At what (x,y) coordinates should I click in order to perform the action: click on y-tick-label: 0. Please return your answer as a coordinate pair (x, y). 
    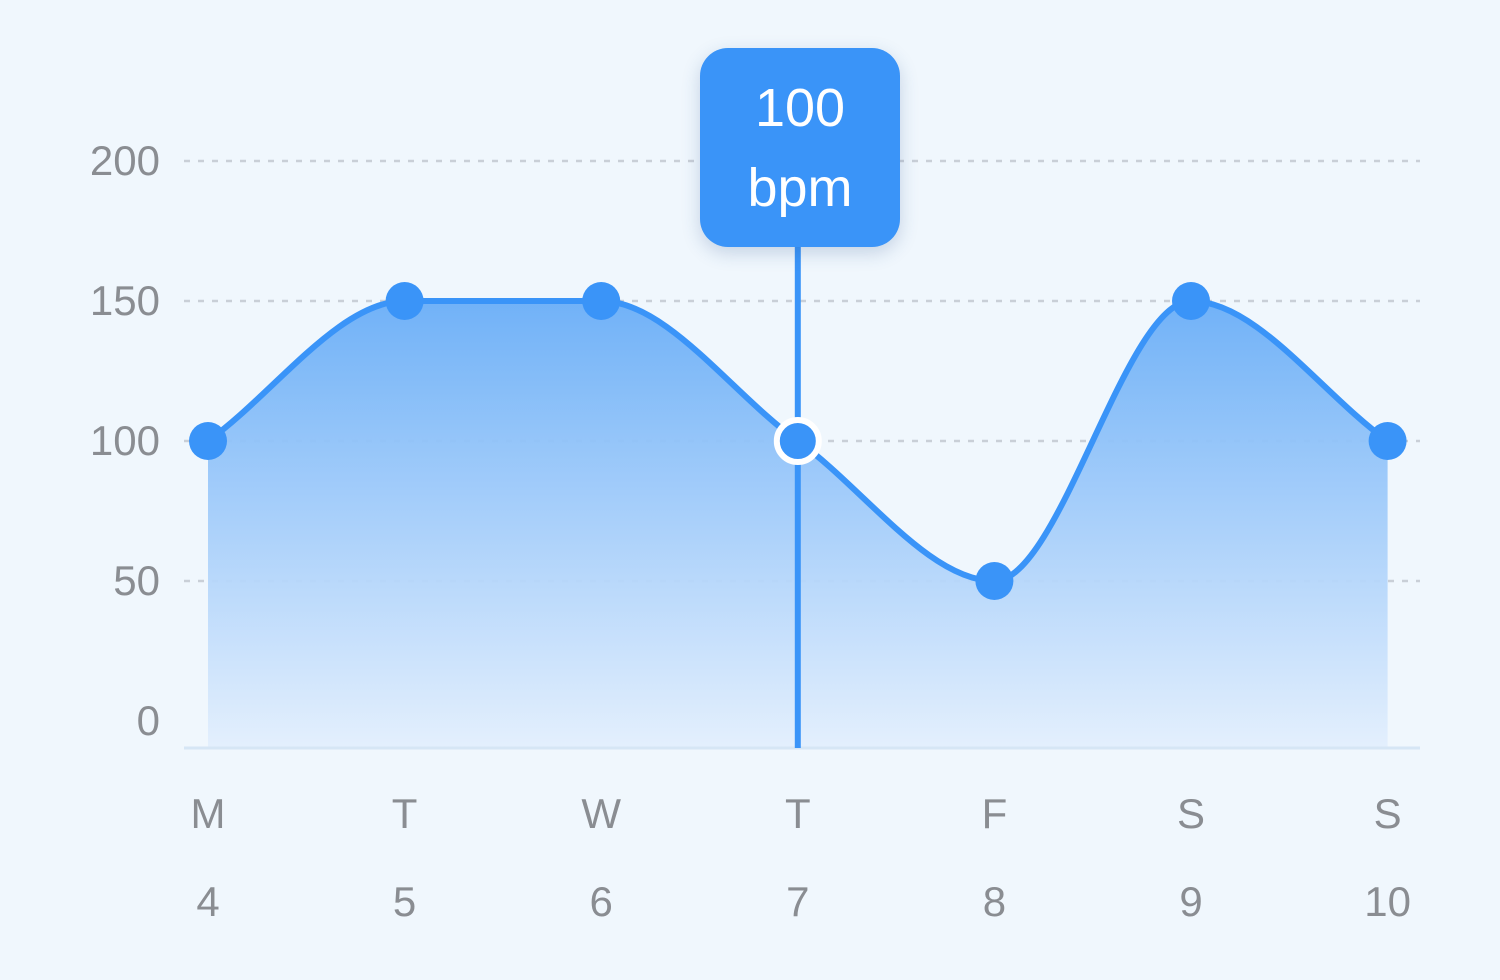
    Looking at the image, I should click on (148, 720).